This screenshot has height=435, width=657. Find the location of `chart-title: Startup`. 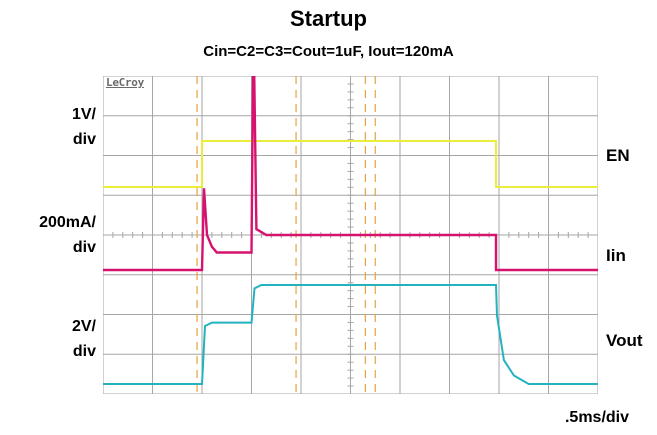

chart-title: Startup is located at coordinates (328, 18).